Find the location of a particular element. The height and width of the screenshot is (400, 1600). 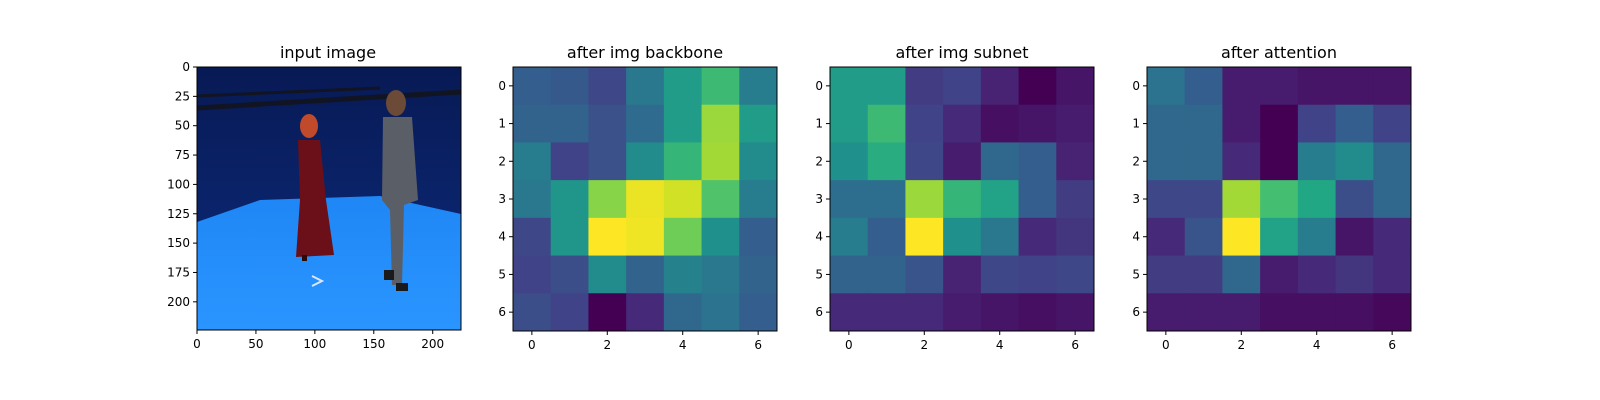

panel-title: after attention is located at coordinates (1279, 52).